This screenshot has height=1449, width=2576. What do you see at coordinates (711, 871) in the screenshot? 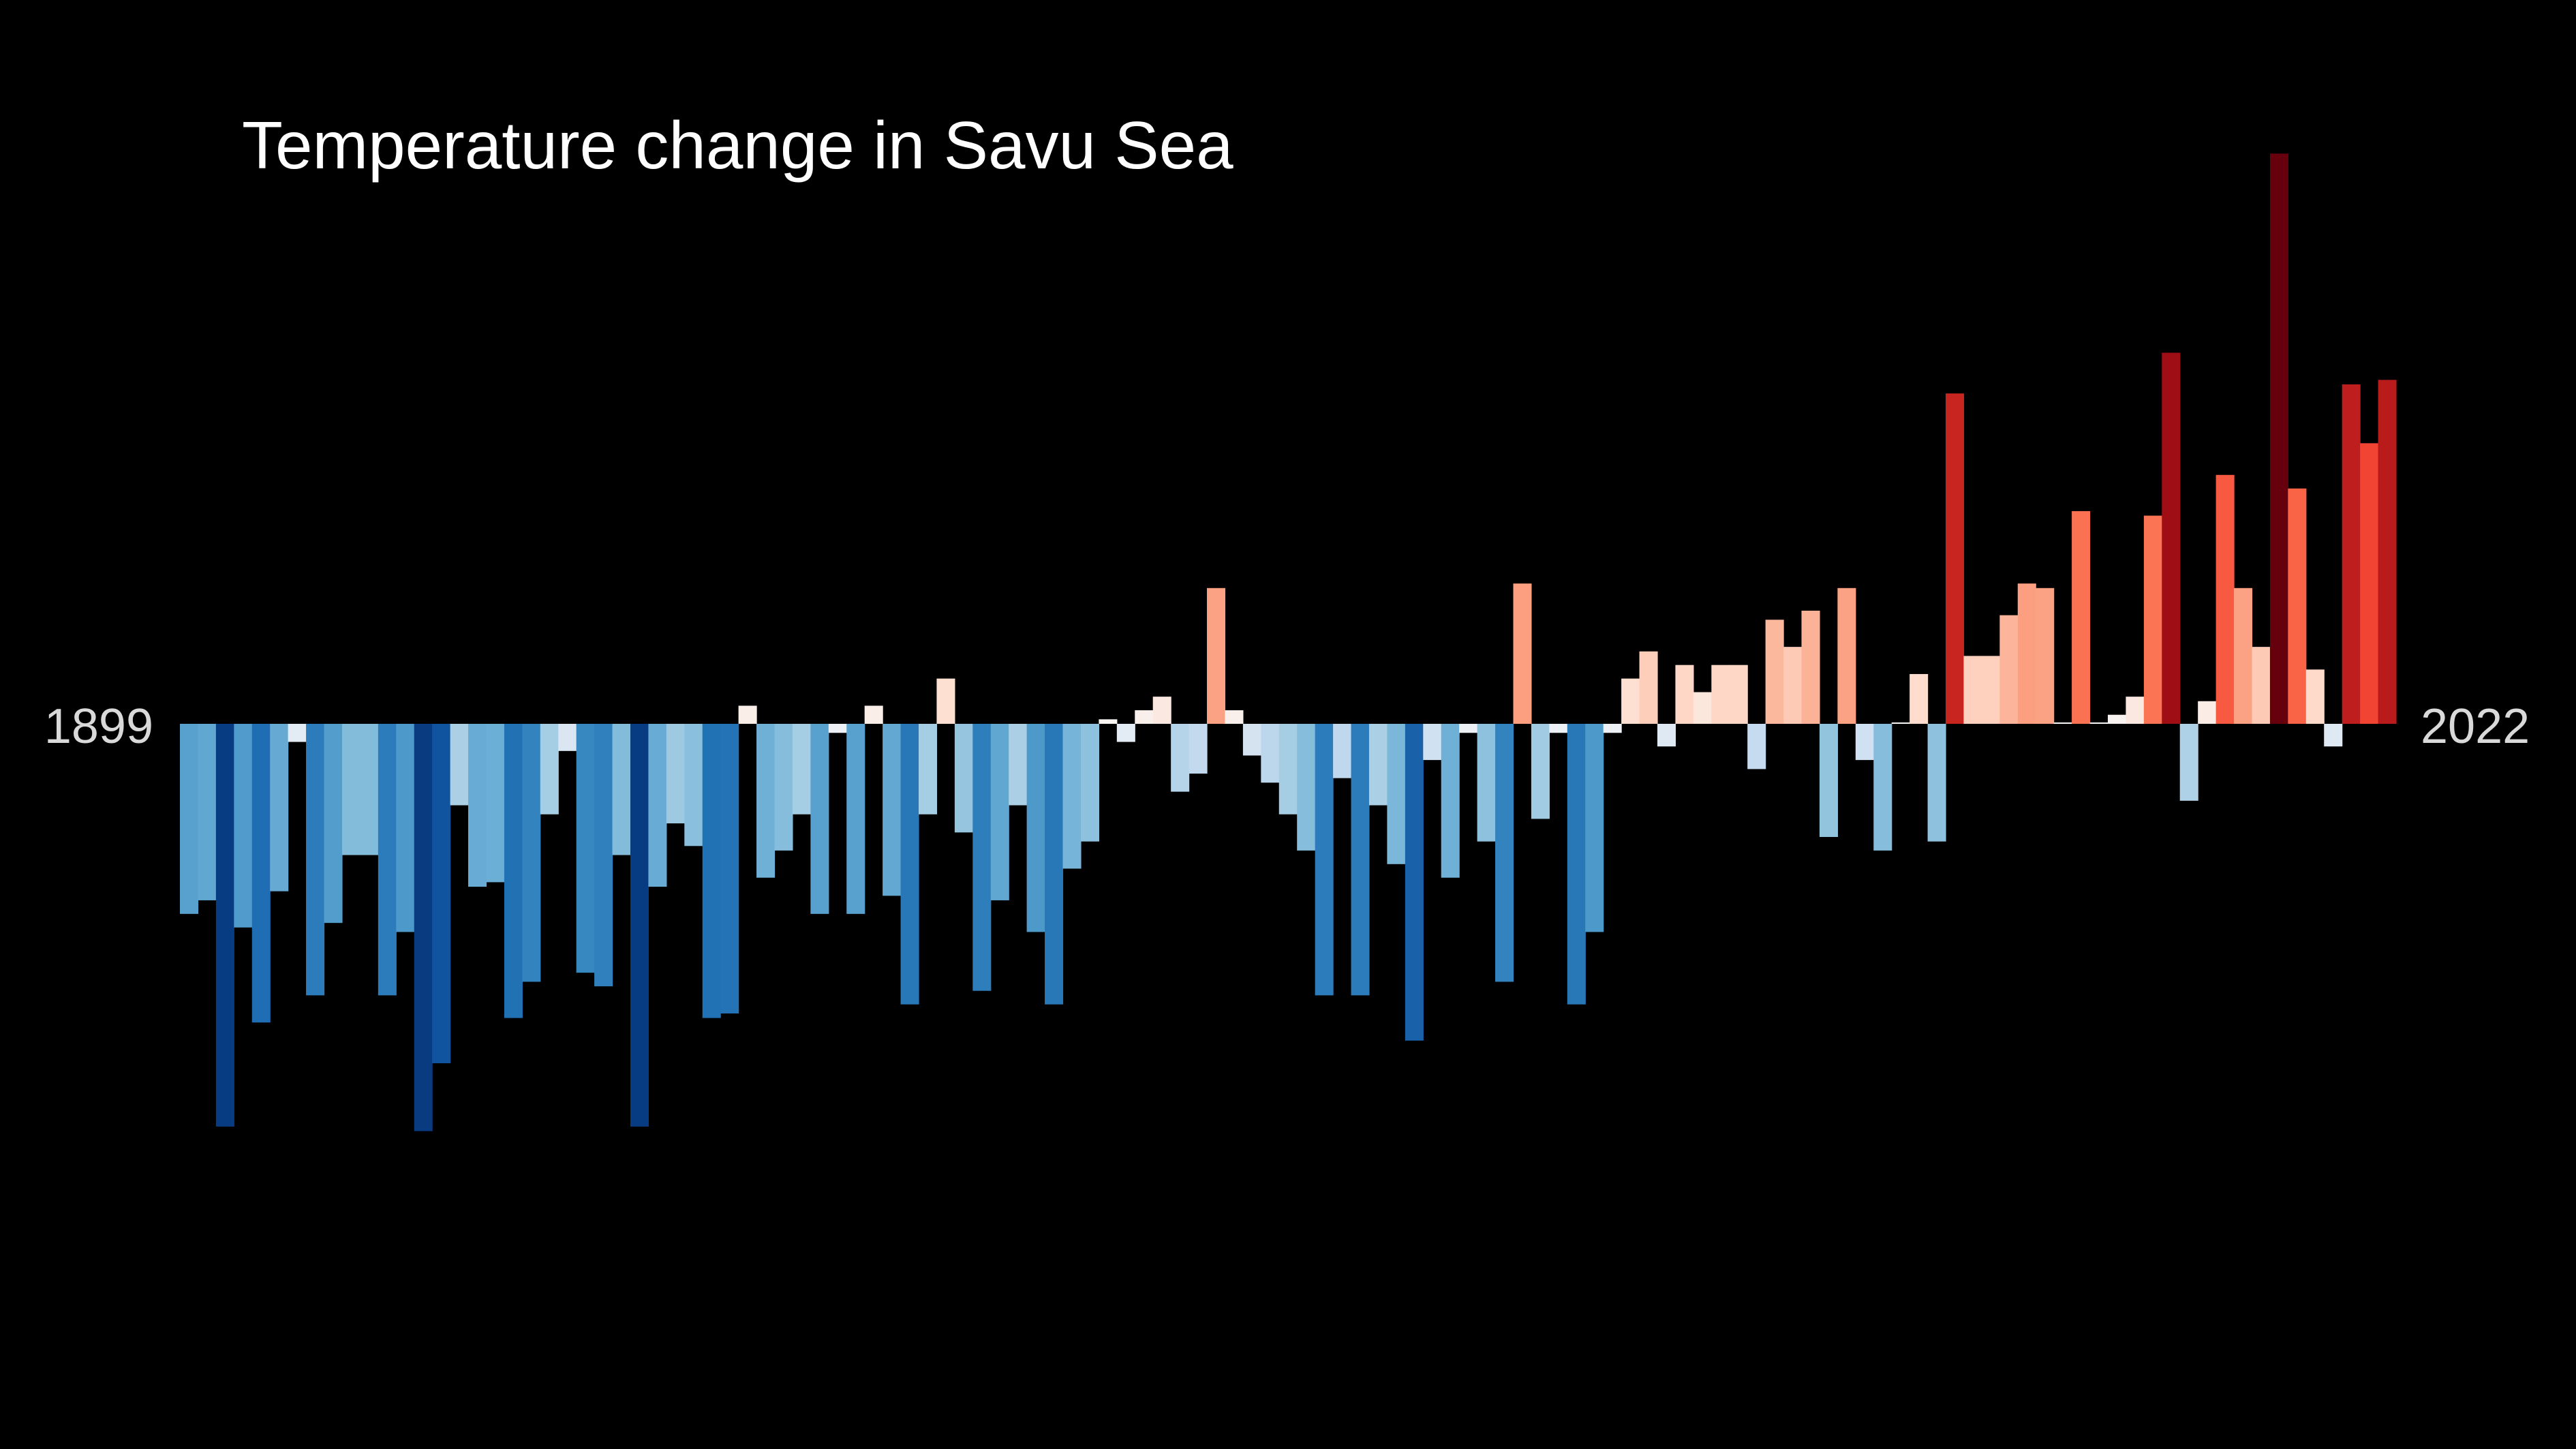
I see `bar-1928` at bounding box center [711, 871].